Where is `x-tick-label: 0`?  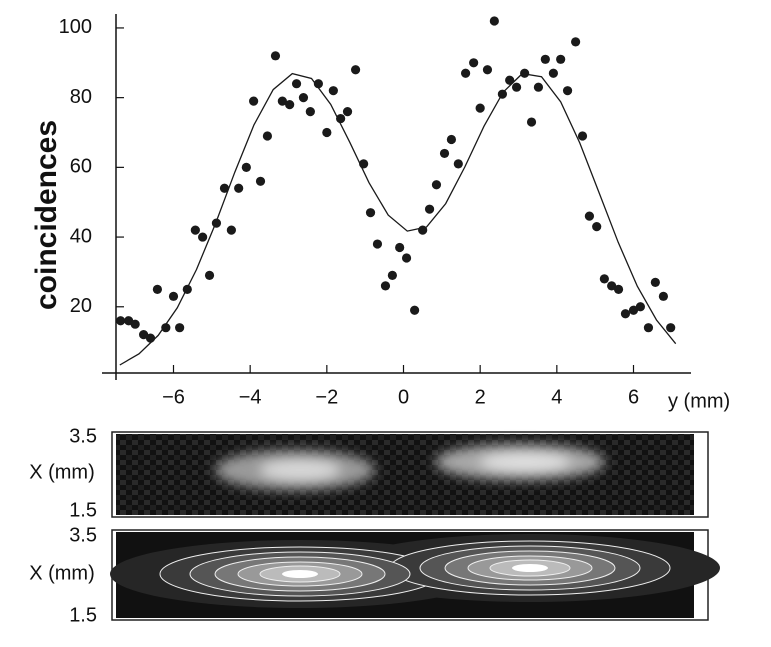 x-tick-label: 0 is located at coordinates (403, 397).